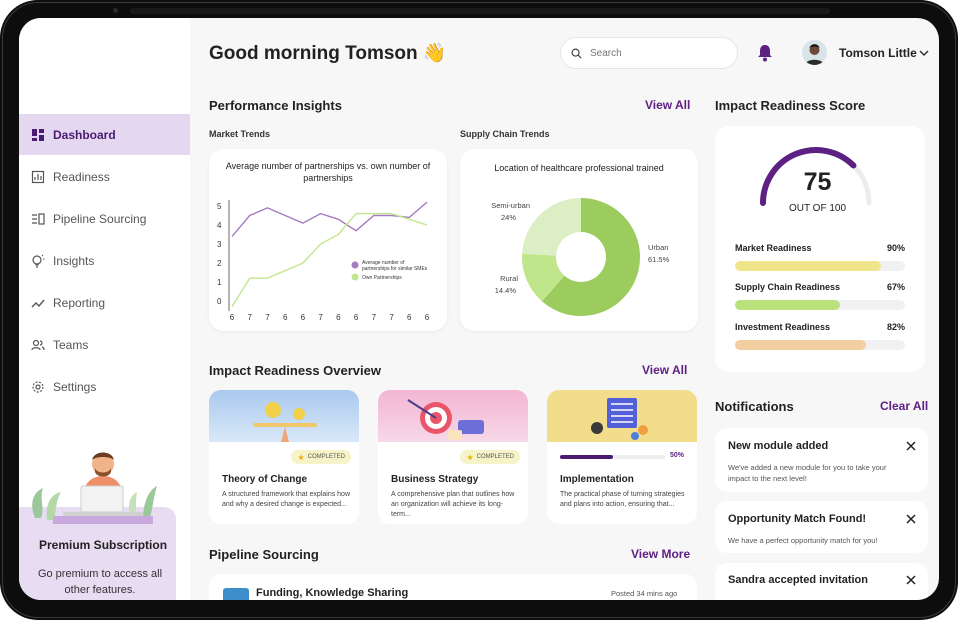 This screenshot has height=620, width=958. Describe the element at coordinates (240, 134) in the screenshot. I see `market-trends-label: Market Trends` at that location.